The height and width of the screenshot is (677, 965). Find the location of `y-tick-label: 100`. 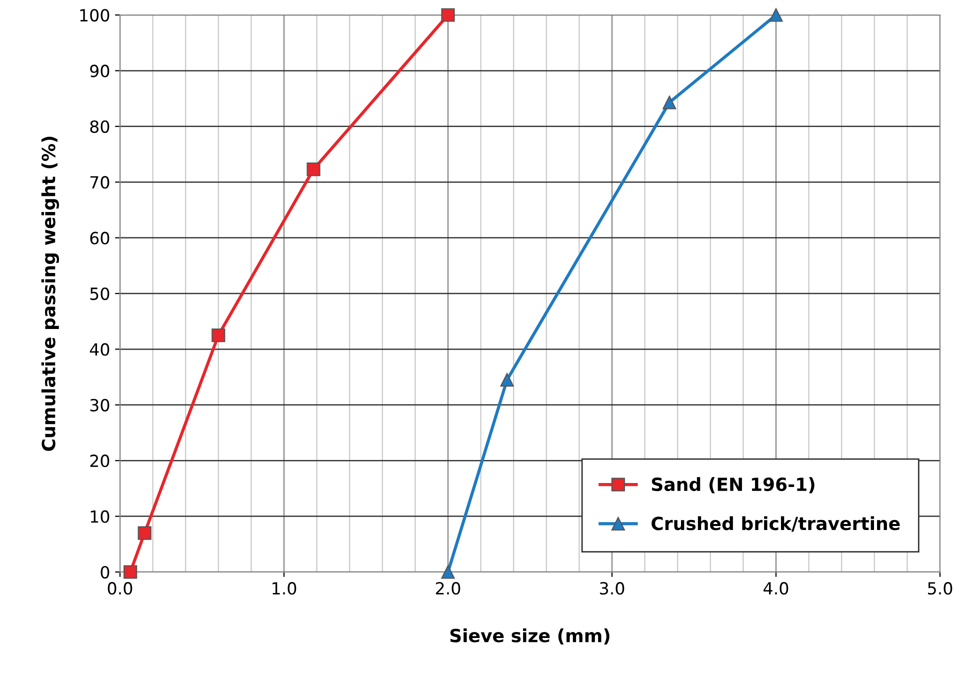

y-tick-label: 100 is located at coordinates (95, 15).